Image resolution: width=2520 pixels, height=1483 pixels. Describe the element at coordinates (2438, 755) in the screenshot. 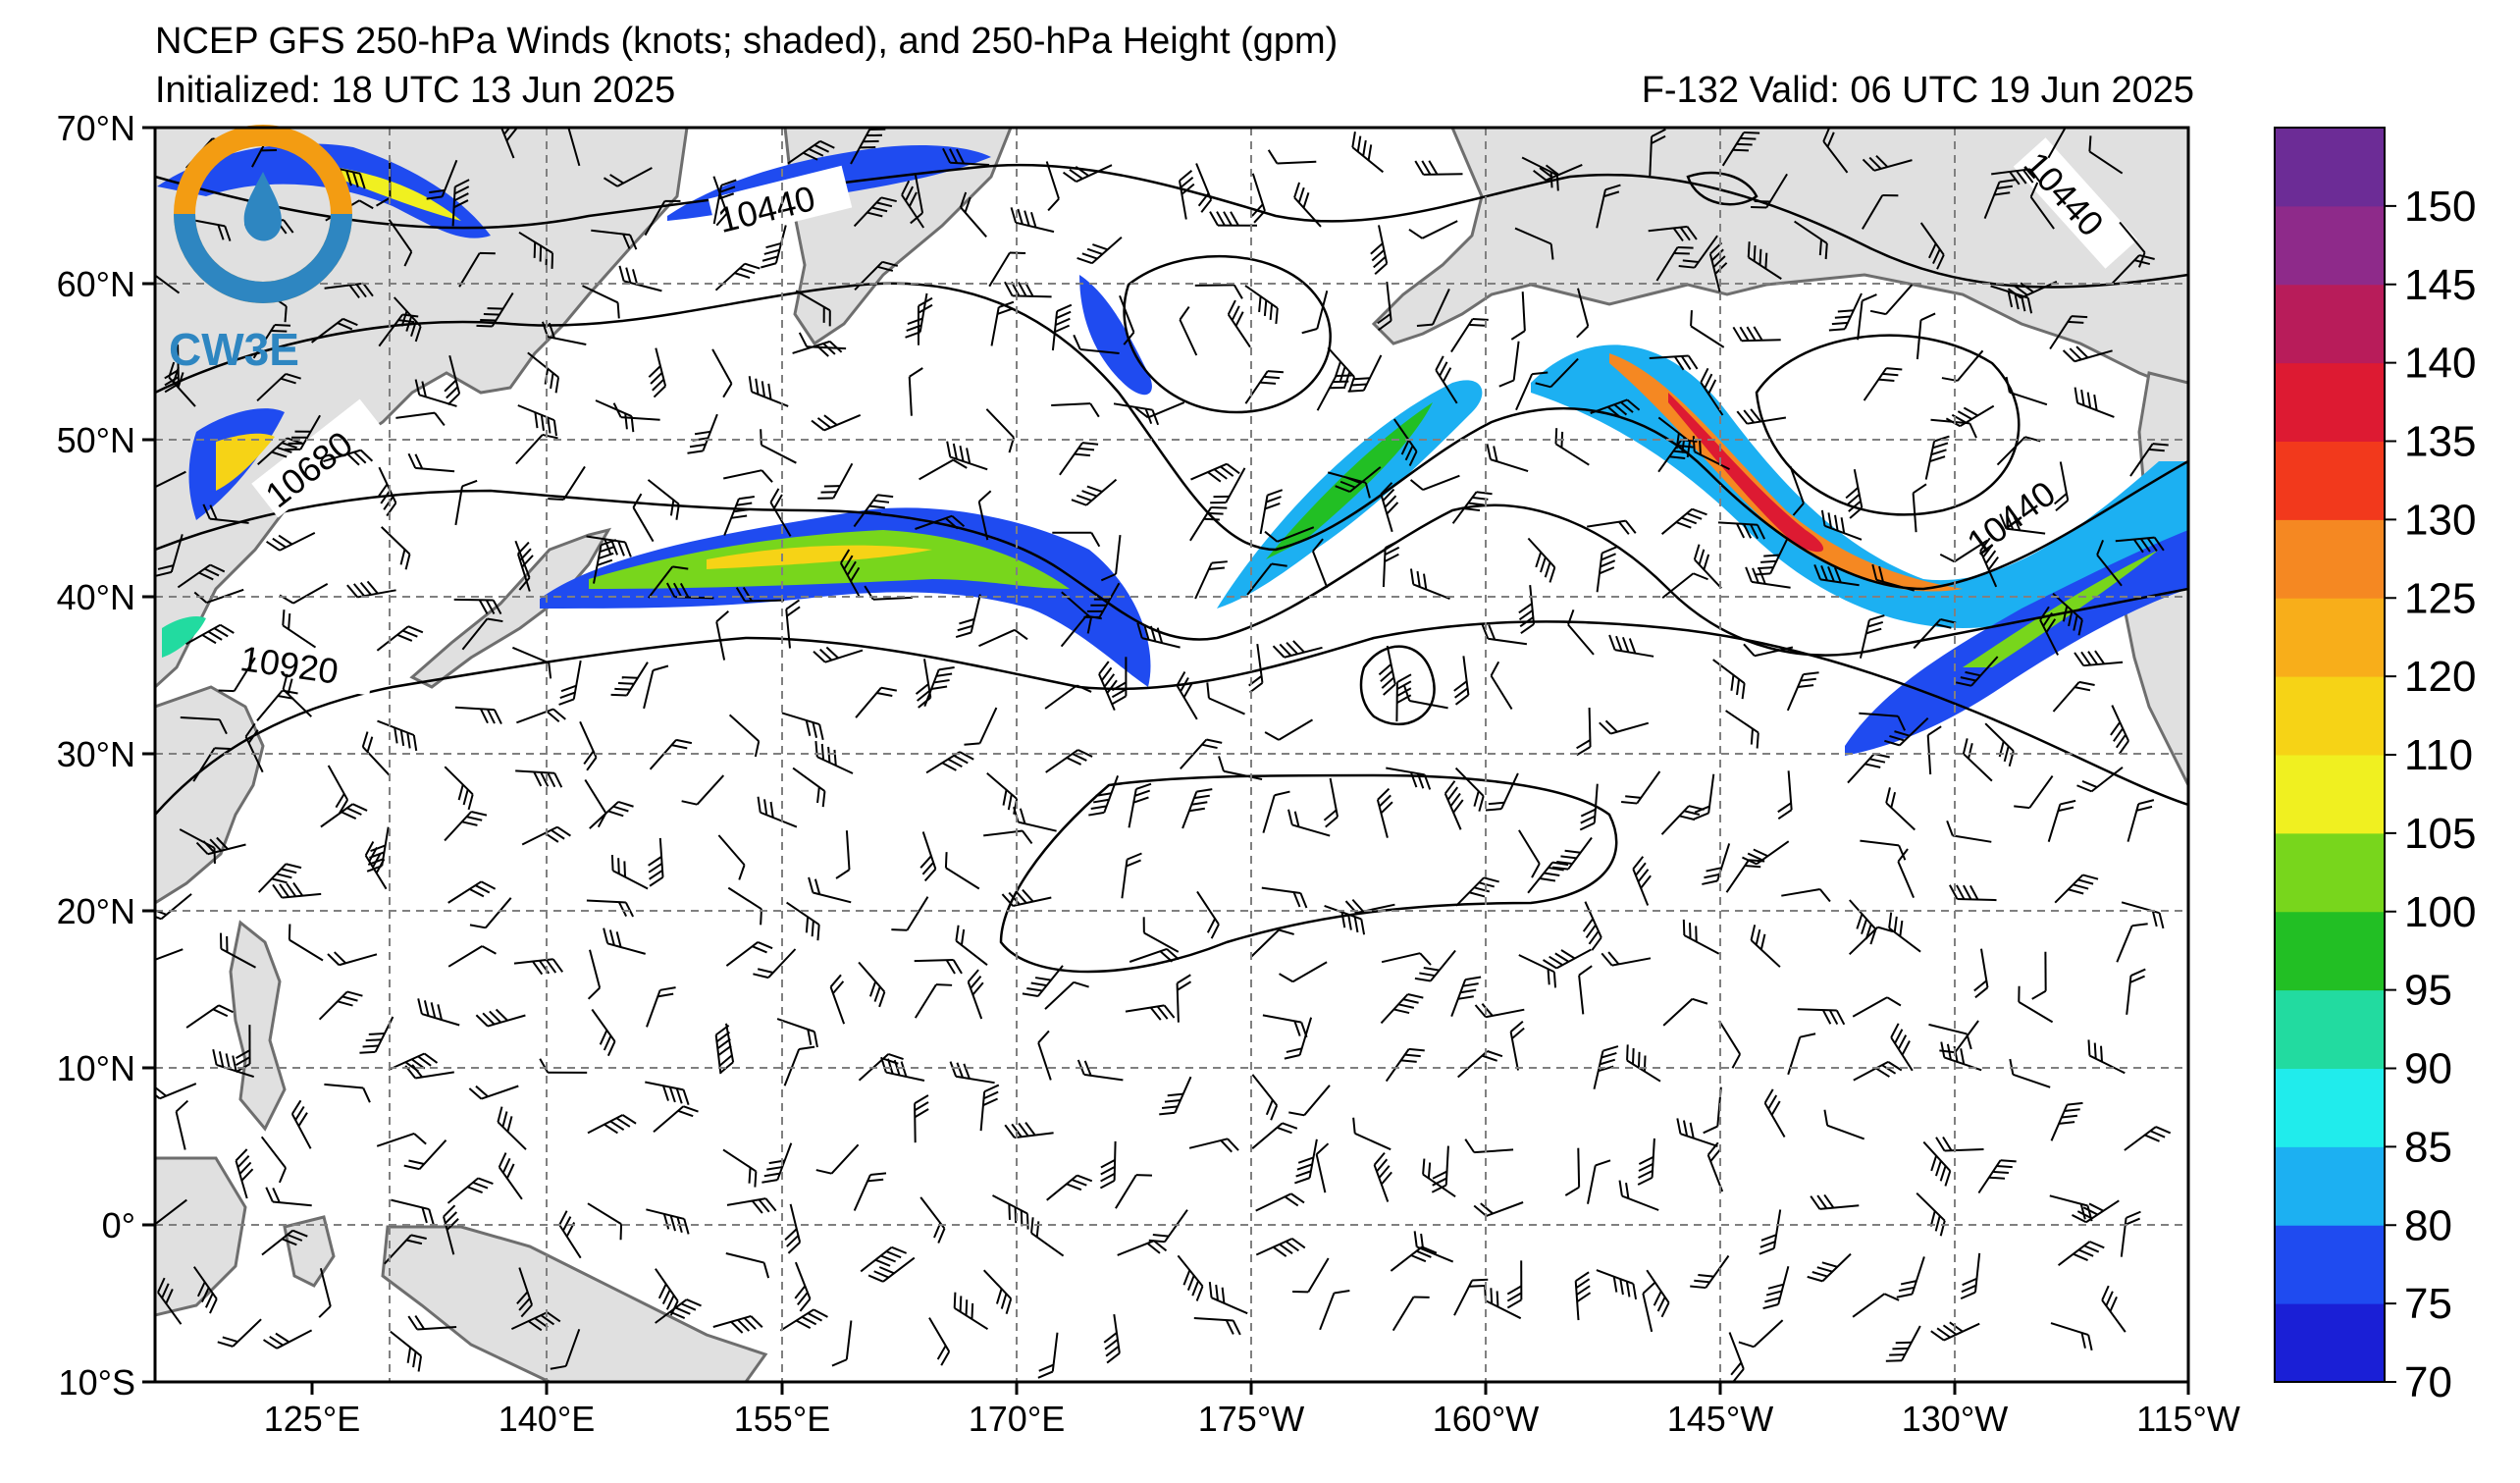

I see `colorbar-label: 110` at that location.